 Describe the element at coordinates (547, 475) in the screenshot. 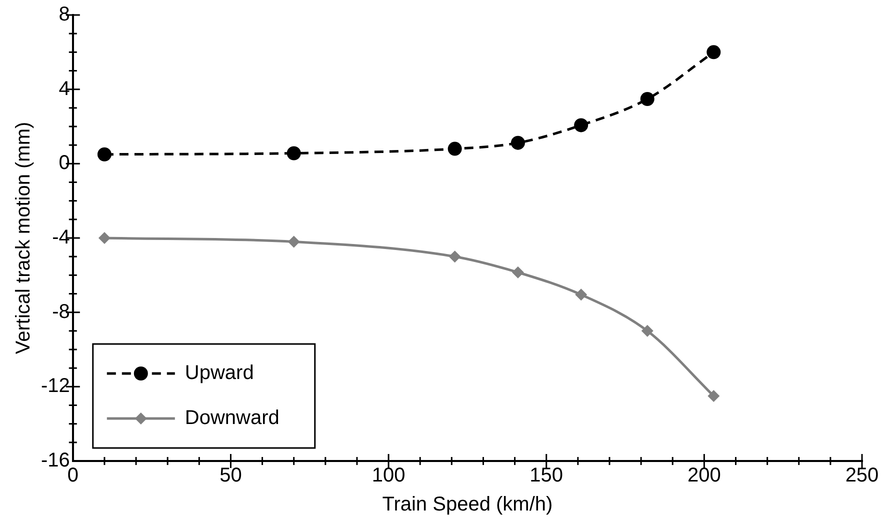

I see `x-tick-label: 150` at that location.